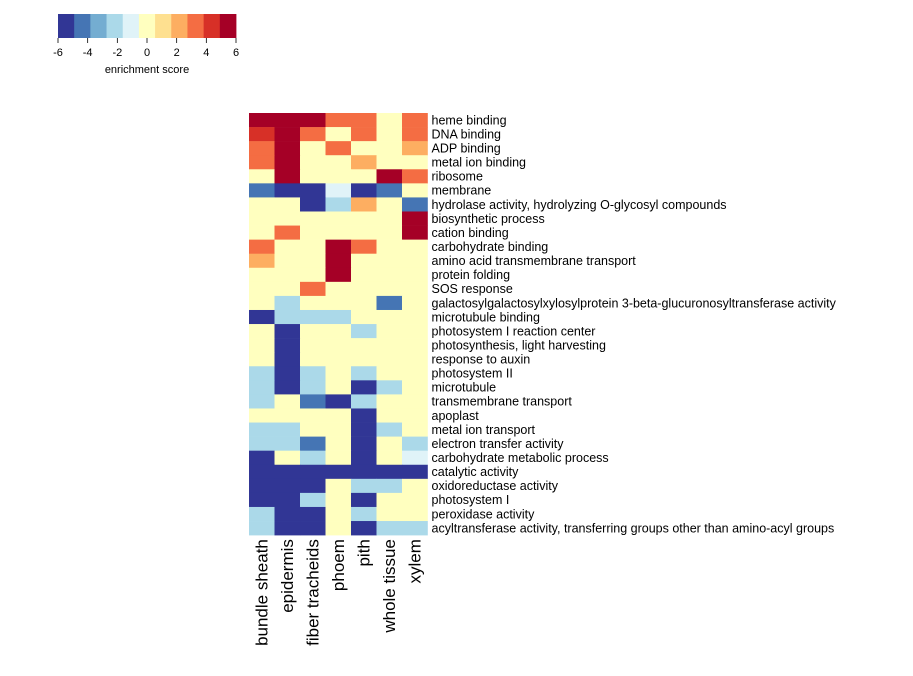 The height and width of the screenshot is (676, 913). Describe the element at coordinates (146, 45) in the screenshot. I see `color-legend: -6 -4 -2 0 2 4 6 enrichment score` at that location.